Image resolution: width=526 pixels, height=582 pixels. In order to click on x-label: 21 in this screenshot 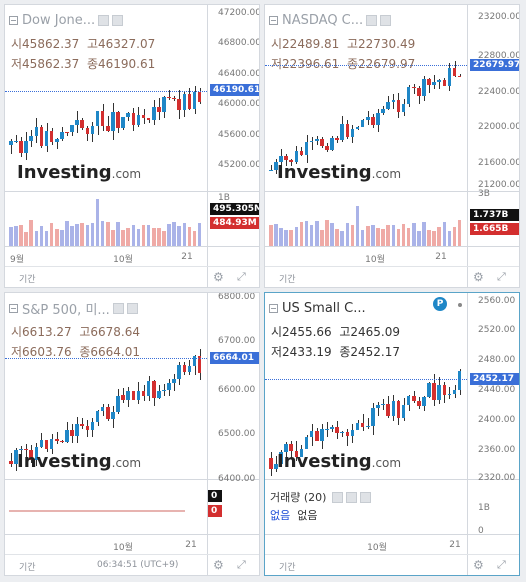, I will do `click(187, 257)`.